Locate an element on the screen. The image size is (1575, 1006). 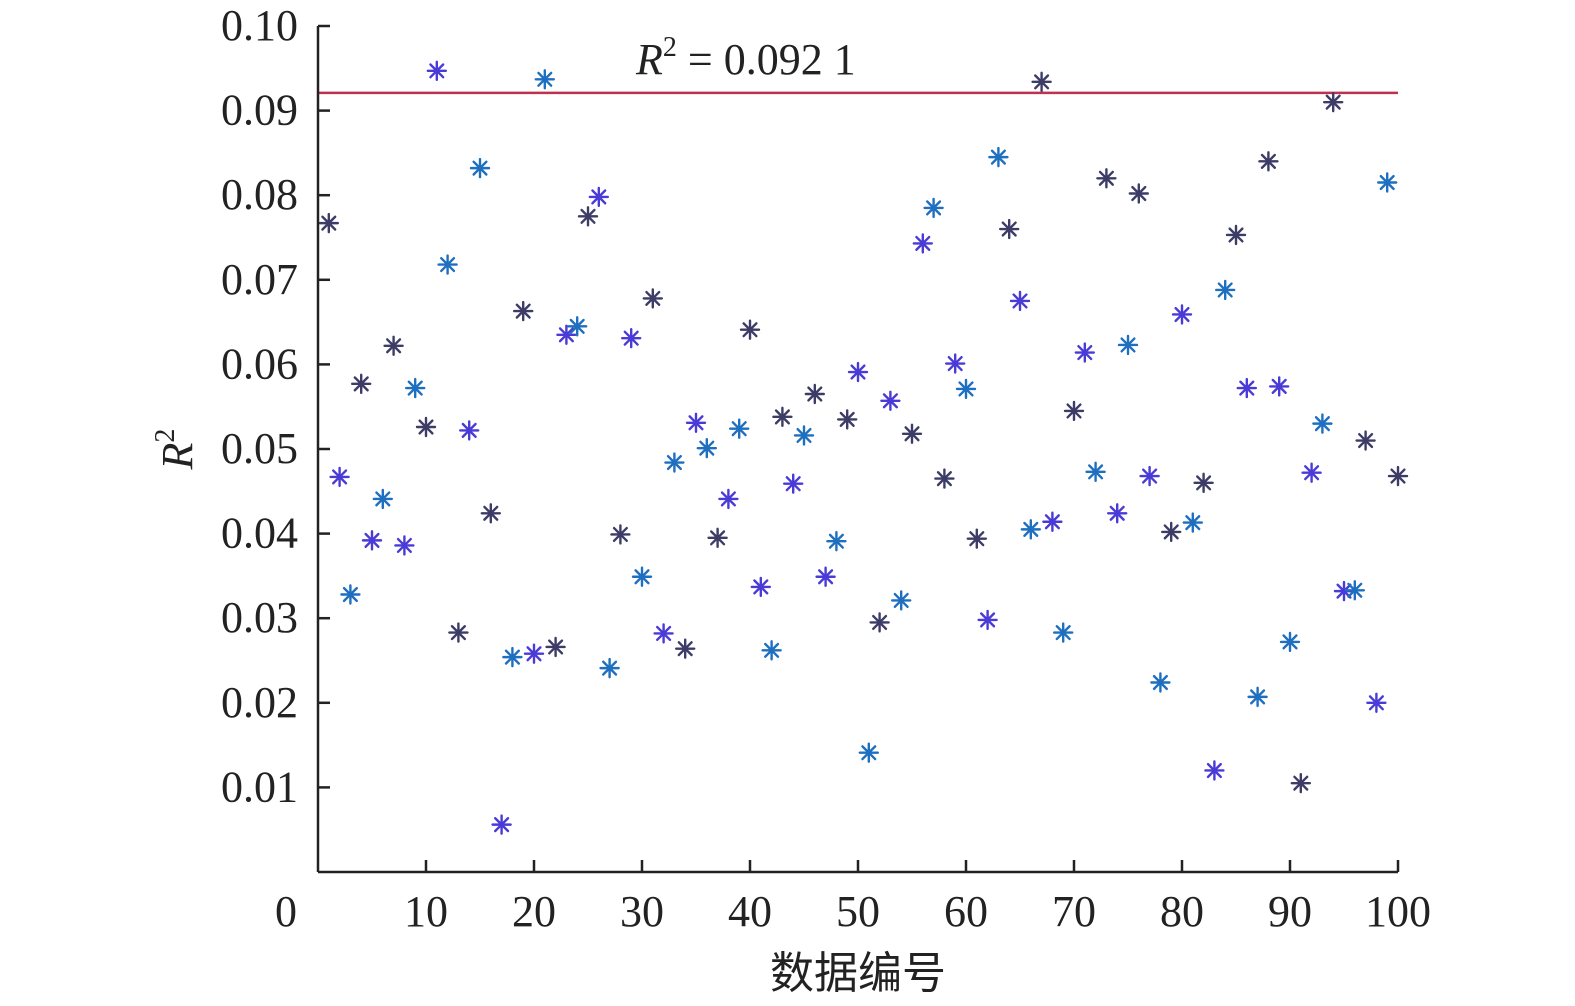
x-tick-label: 70 is located at coordinates (1074, 911).